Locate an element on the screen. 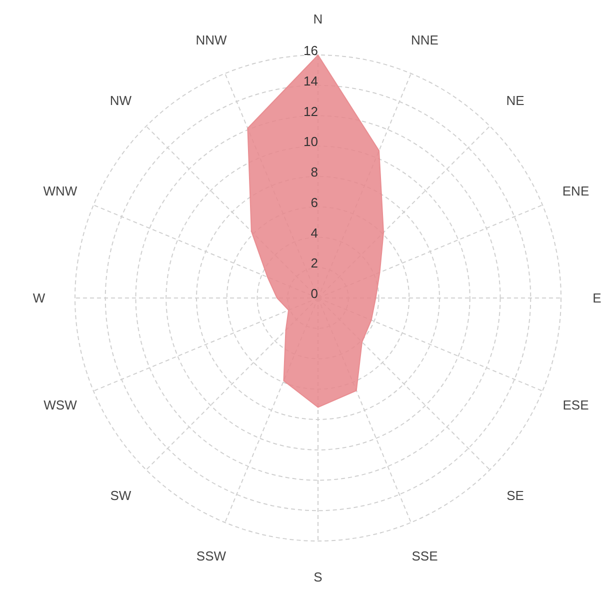  y-tick-label: 14 is located at coordinates (311, 80).